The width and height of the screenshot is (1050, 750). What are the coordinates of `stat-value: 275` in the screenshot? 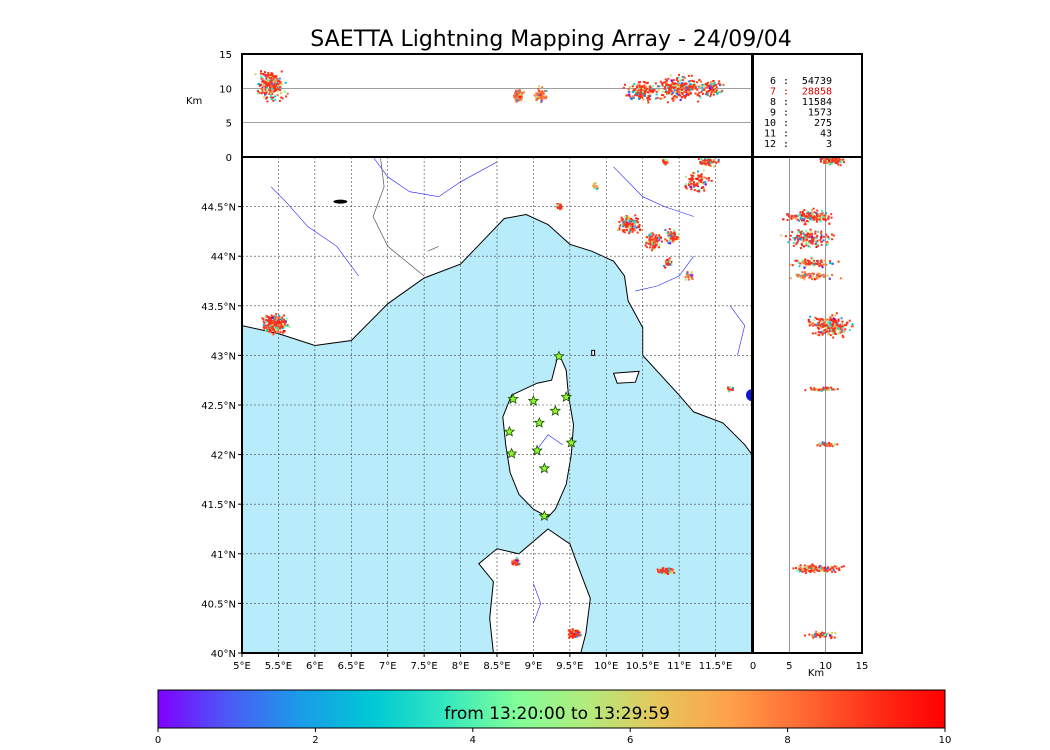 It's located at (823, 123).